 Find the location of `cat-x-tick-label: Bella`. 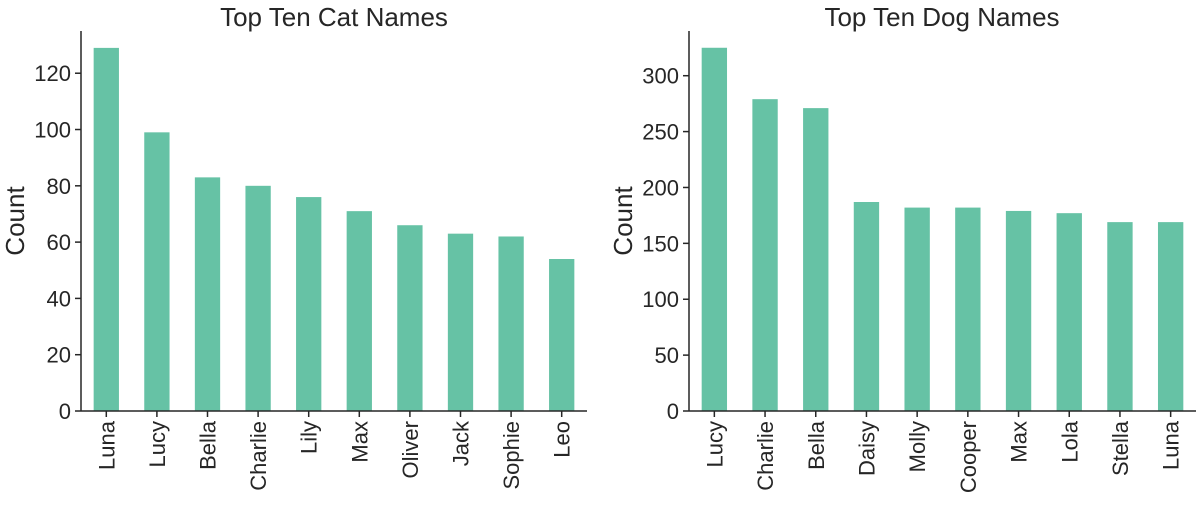

cat-x-tick-label: Bella is located at coordinates (208, 445).